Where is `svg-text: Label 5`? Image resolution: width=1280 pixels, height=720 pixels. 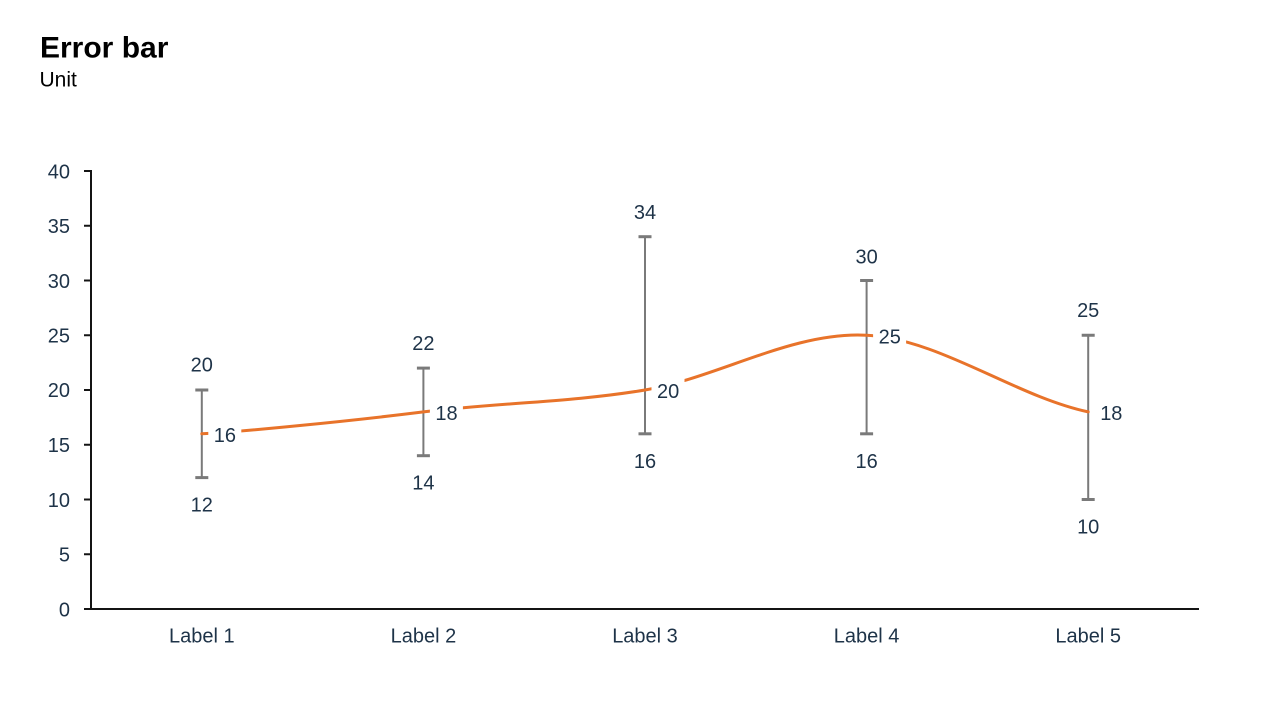
svg-text: Label 5 is located at coordinates (1088, 637).